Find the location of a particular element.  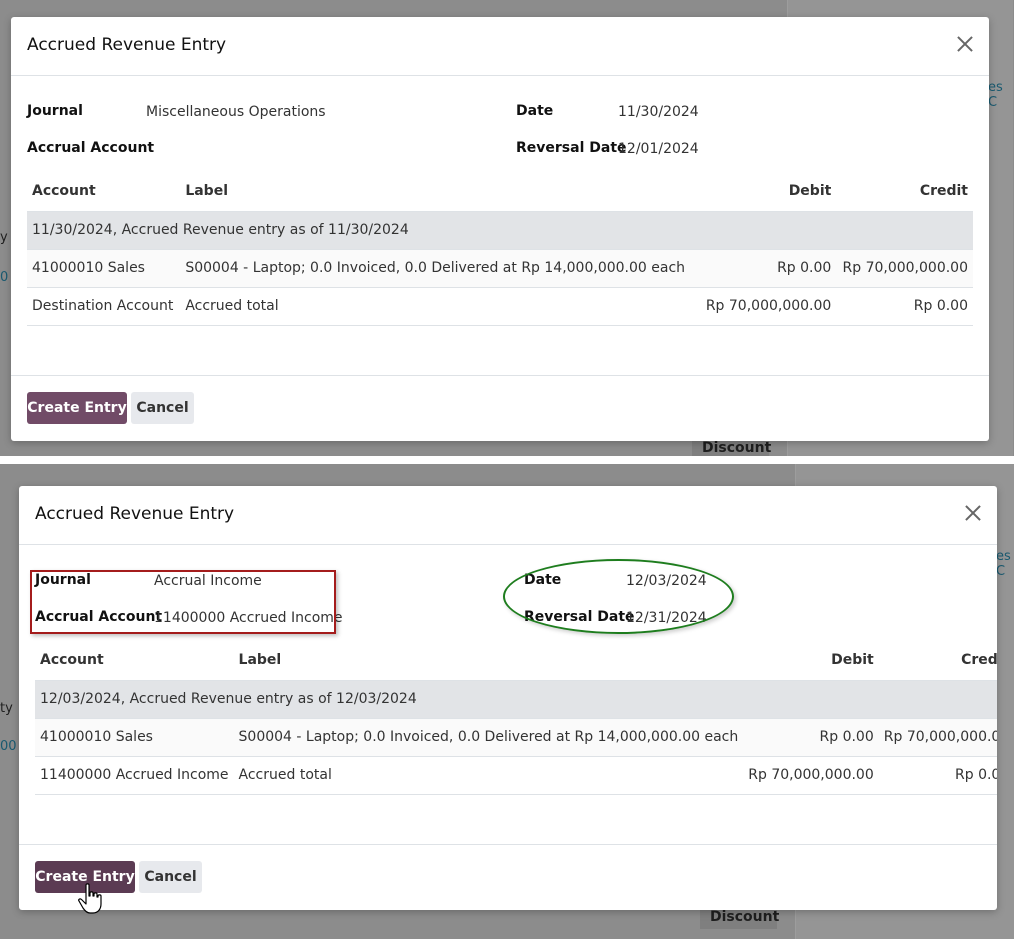

accrual-account-select: 11400000 Accrued Income is located at coordinates (248, 618).